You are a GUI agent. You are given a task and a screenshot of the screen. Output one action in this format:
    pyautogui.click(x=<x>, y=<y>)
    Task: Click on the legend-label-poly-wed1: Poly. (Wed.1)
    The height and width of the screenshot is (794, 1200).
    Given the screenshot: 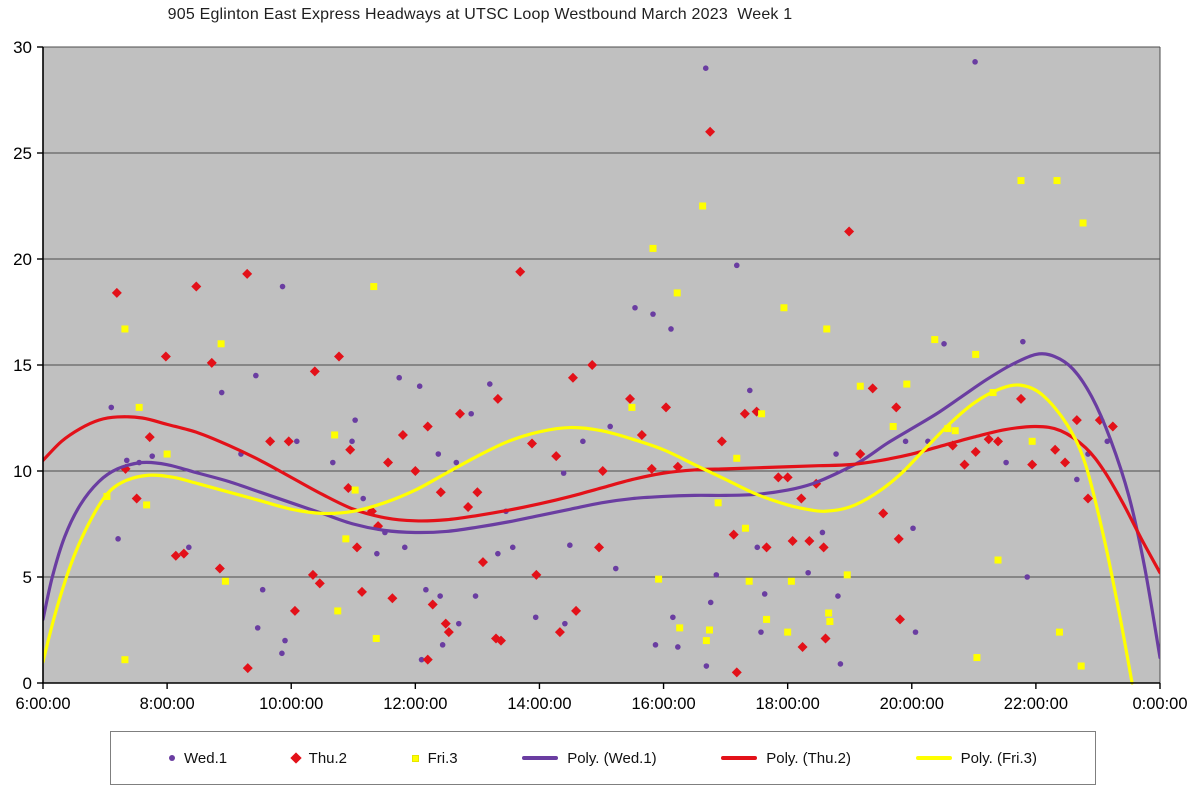 What is the action you would take?
    pyautogui.click(x=612, y=758)
    